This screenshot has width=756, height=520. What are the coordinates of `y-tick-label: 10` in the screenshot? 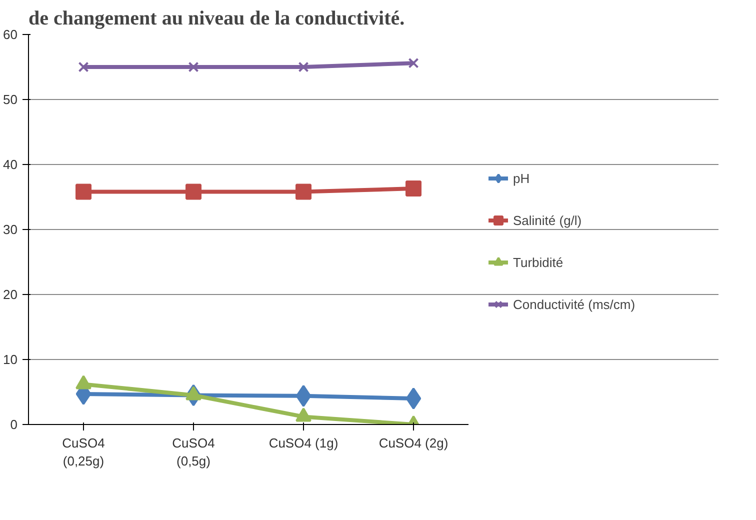 It's located at (10, 359).